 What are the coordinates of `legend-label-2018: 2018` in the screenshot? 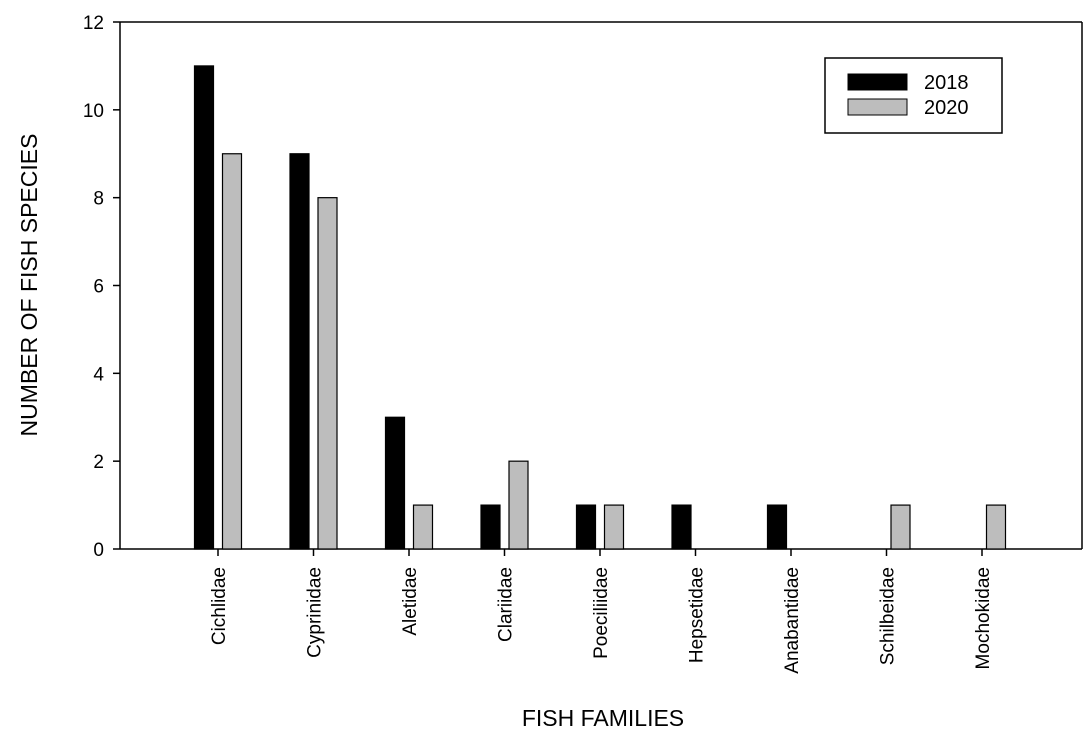 It's located at (946, 83).